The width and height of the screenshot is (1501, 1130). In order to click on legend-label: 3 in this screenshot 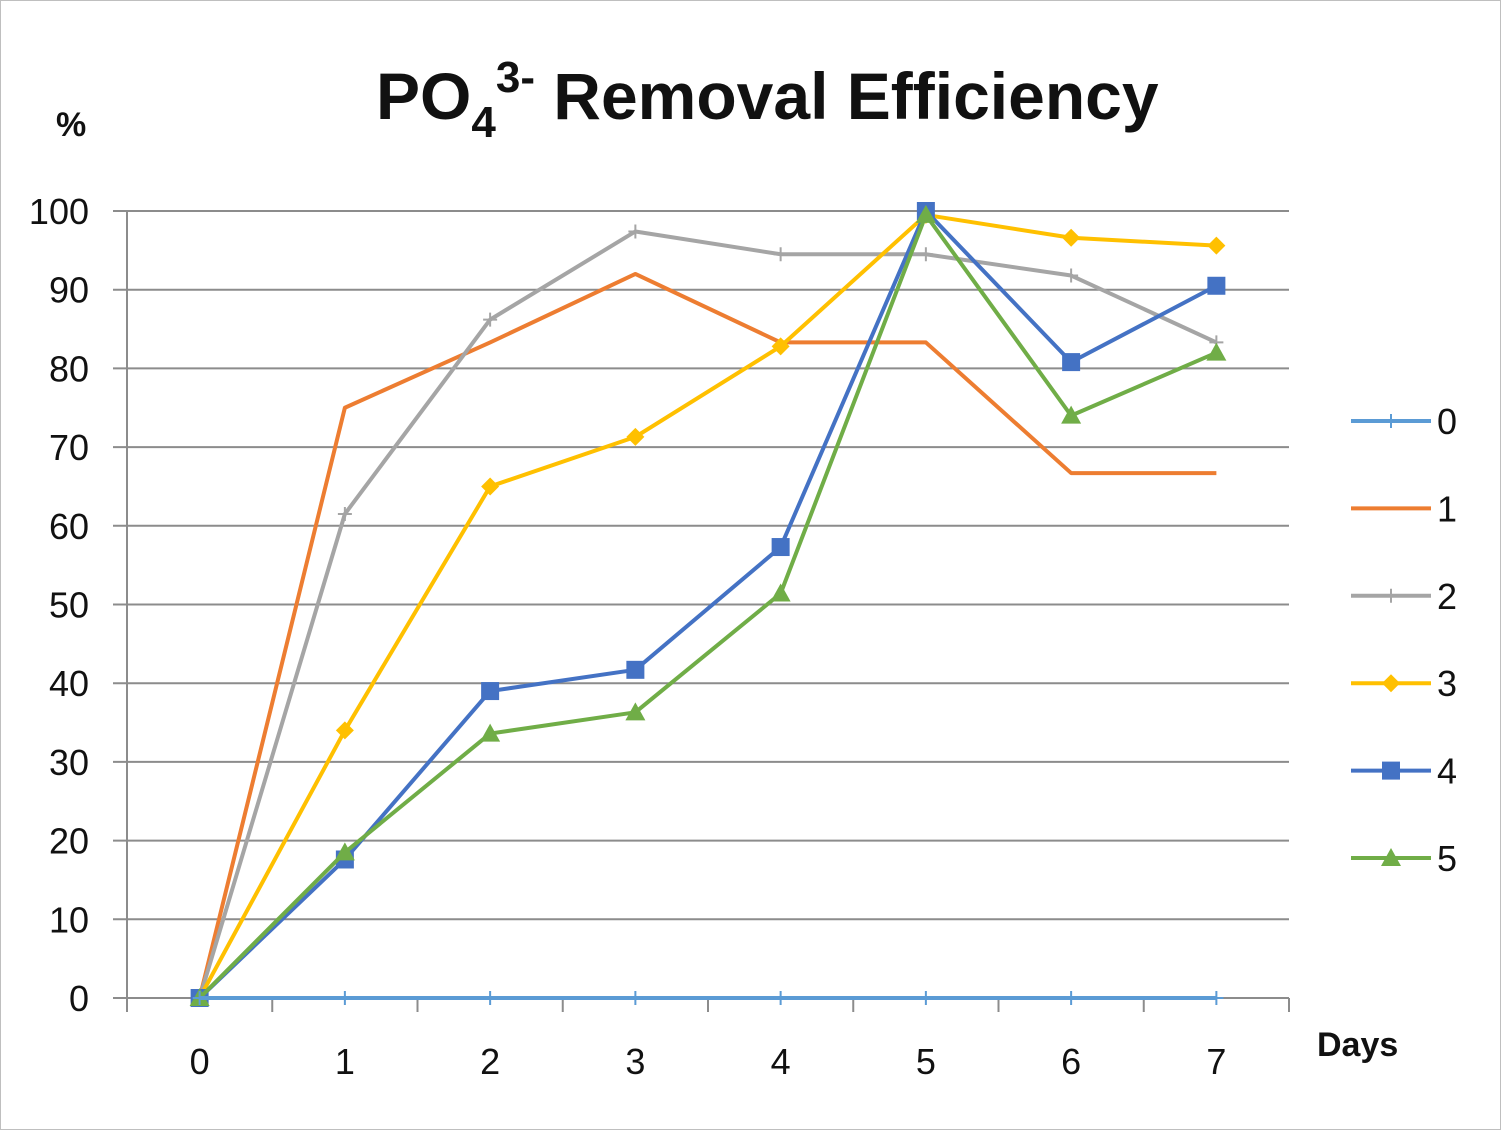, I will do `click(1447, 683)`.